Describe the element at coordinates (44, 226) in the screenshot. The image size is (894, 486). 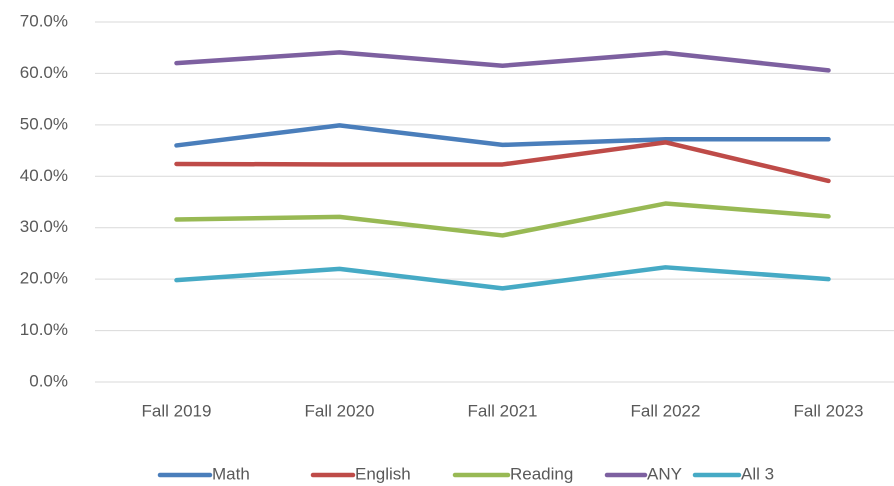
I see `y-tick-label: 30.0%` at that location.